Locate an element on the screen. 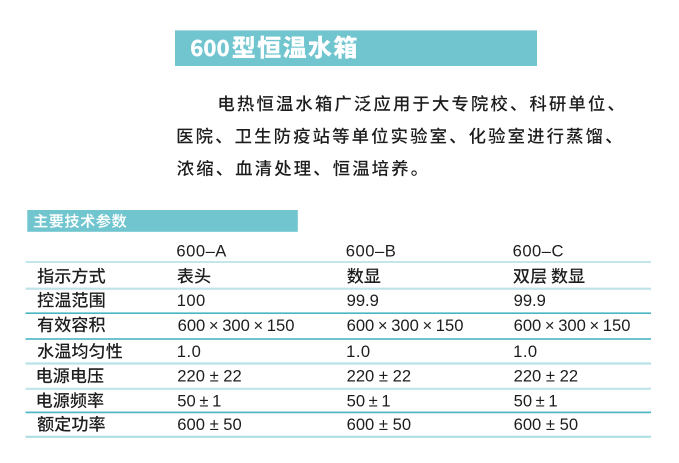  svg-text: 600–B is located at coordinates (371, 250).